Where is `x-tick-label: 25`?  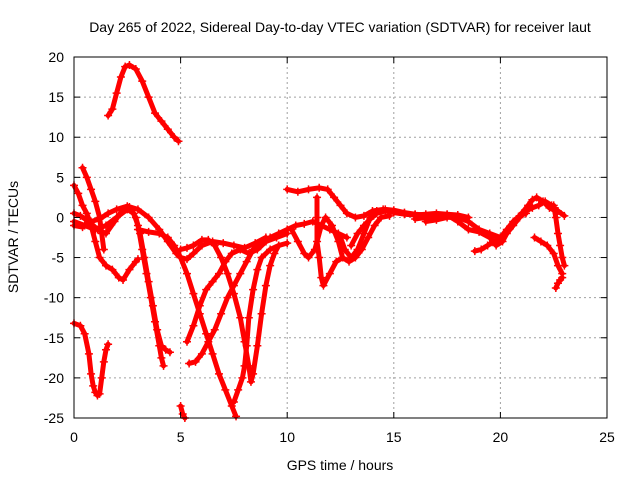
x-tick-label: 25 is located at coordinates (607, 437).